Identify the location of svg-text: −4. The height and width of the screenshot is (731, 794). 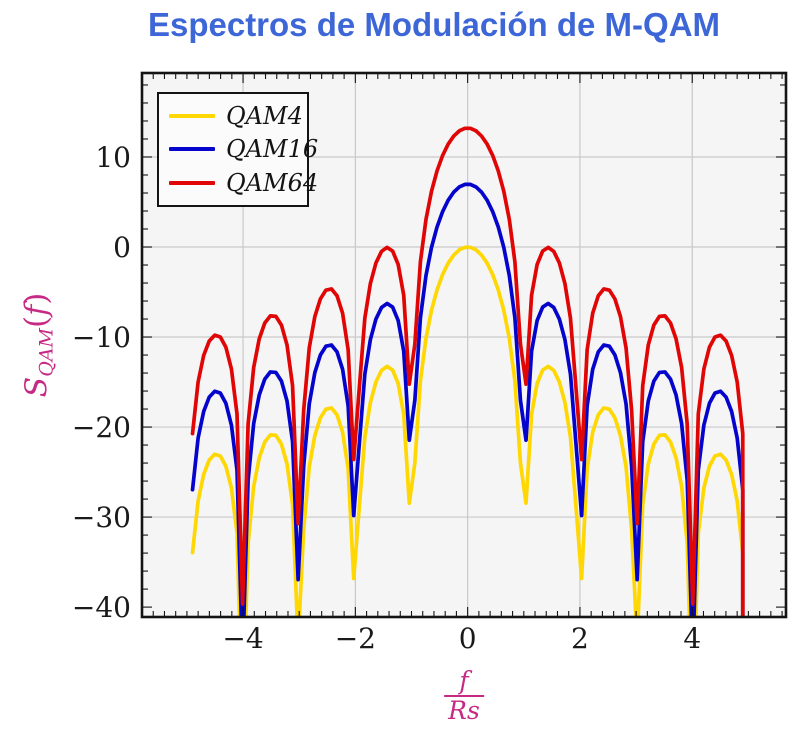
(242, 638).